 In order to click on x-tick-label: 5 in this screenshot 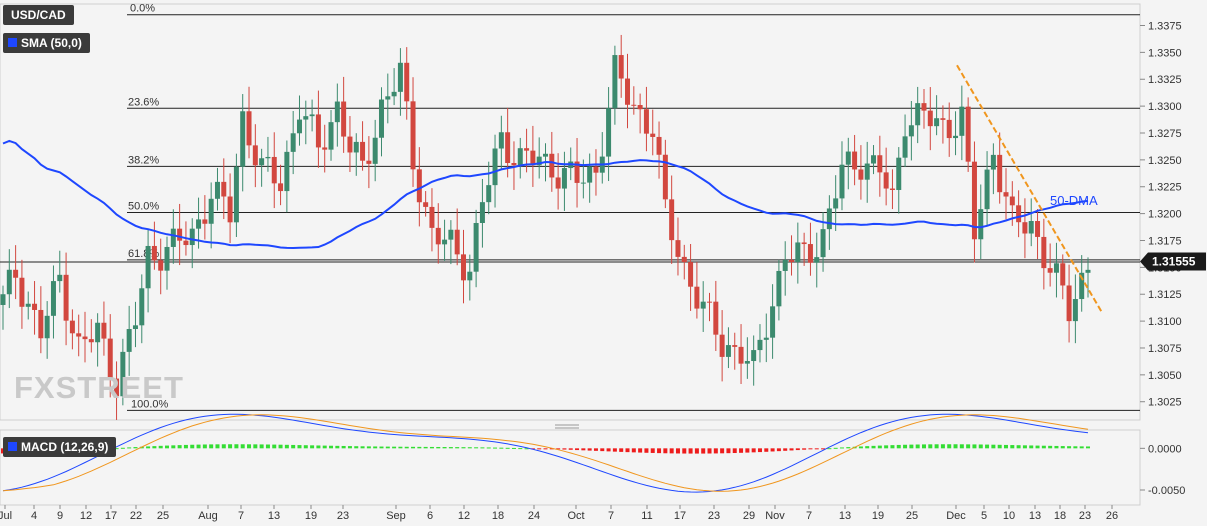, I will do `click(984, 516)`.